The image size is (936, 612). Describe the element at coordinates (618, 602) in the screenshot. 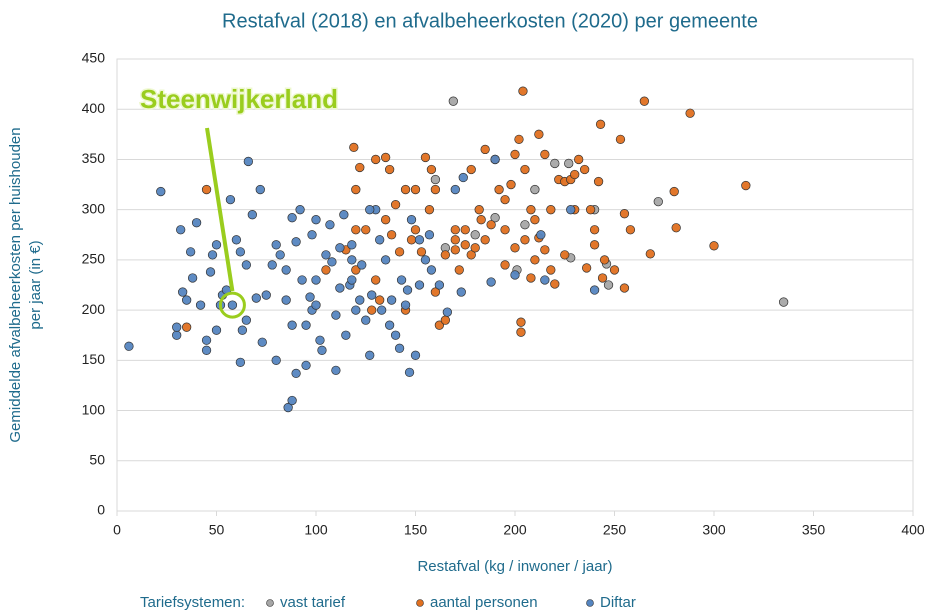

I see `legend-label: Diftar` at that location.